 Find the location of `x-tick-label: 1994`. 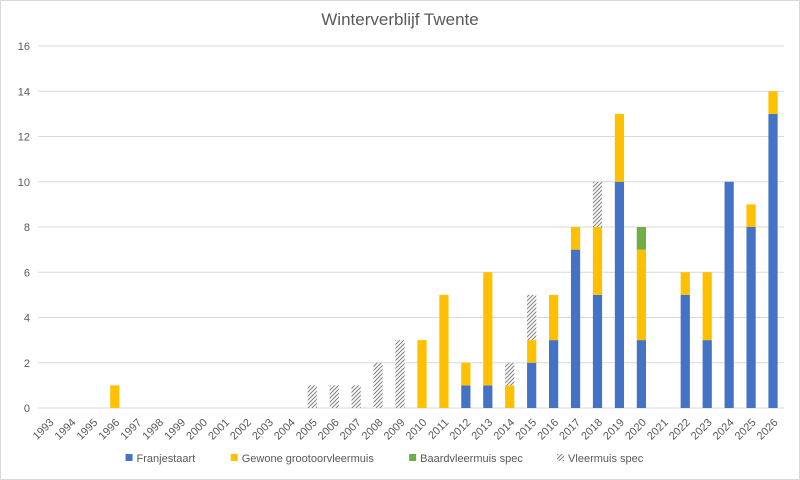

x-tick-label: 1994 is located at coordinates (66, 430).